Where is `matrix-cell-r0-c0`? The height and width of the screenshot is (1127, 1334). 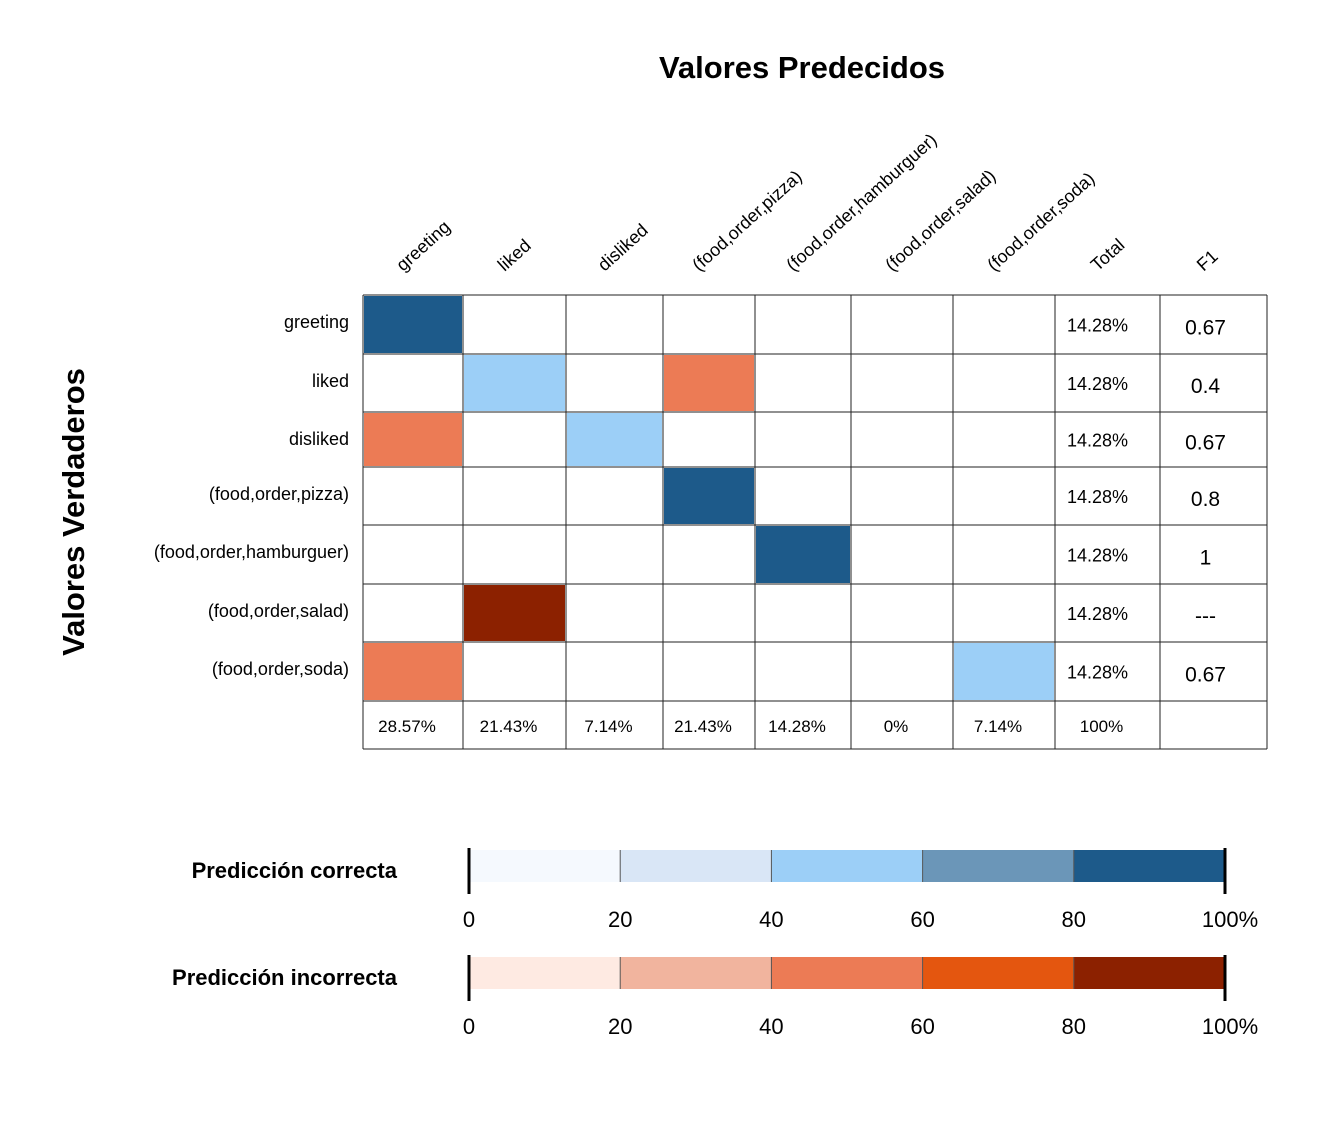
matrix-cell-r0-c0 is located at coordinates (413, 324).